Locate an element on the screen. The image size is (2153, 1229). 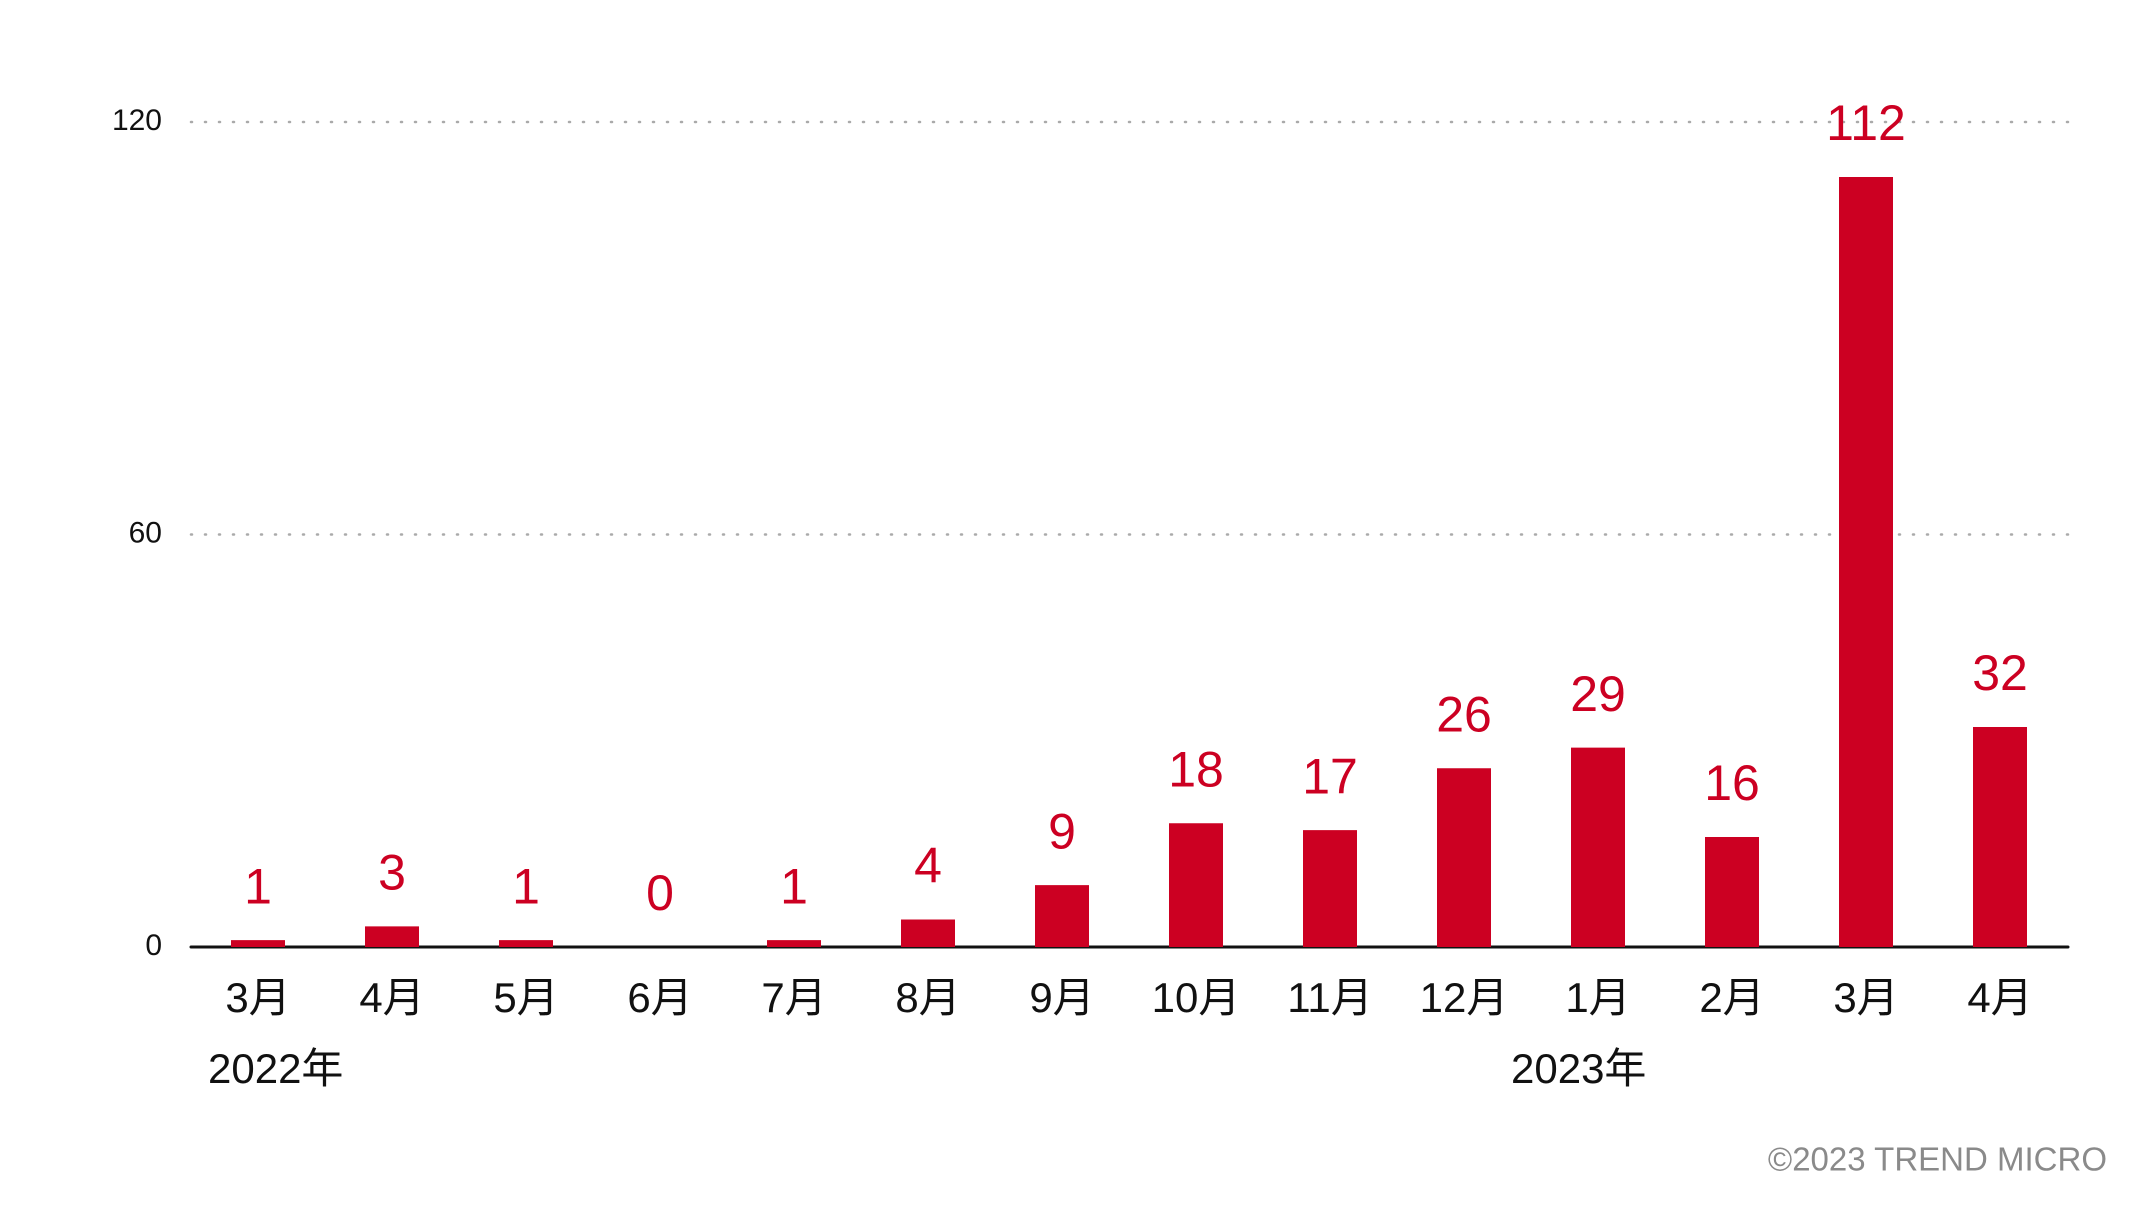
value-label: 4 is located at coordinates (928, 866).